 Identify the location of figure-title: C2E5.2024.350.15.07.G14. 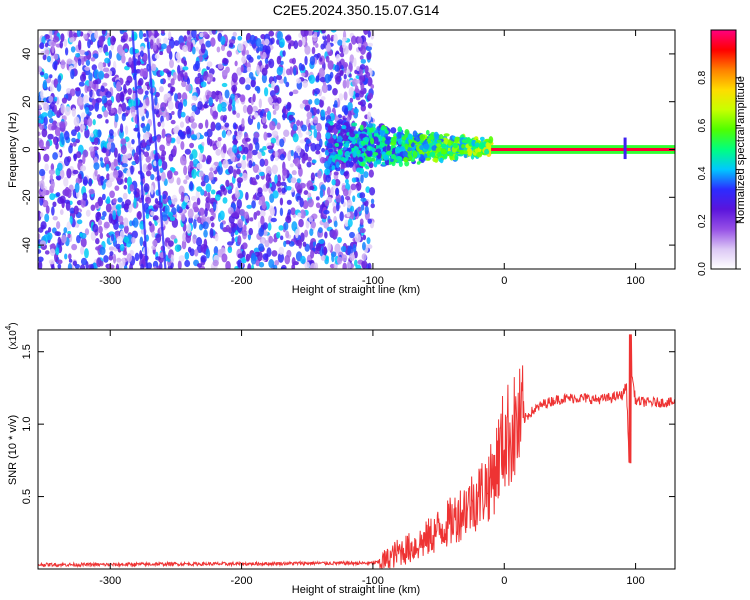
(356, 10).